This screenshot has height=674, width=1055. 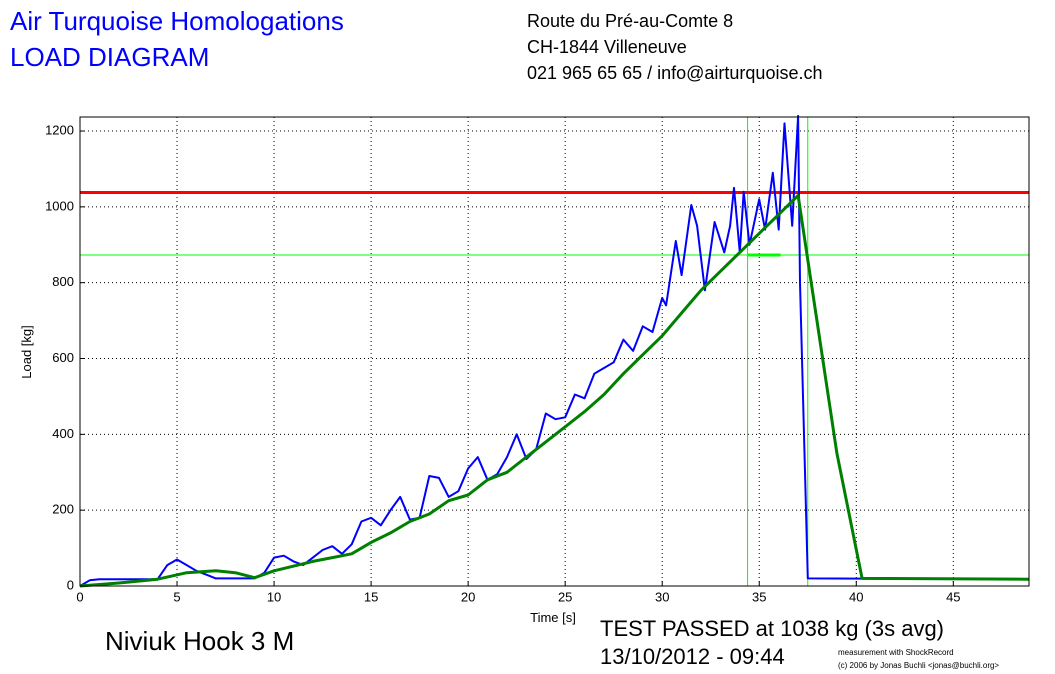 What do you see at coordinates (953, 596) in the screenshot?
I see `x-tick-label: 45` at bounding box center [953, 596].